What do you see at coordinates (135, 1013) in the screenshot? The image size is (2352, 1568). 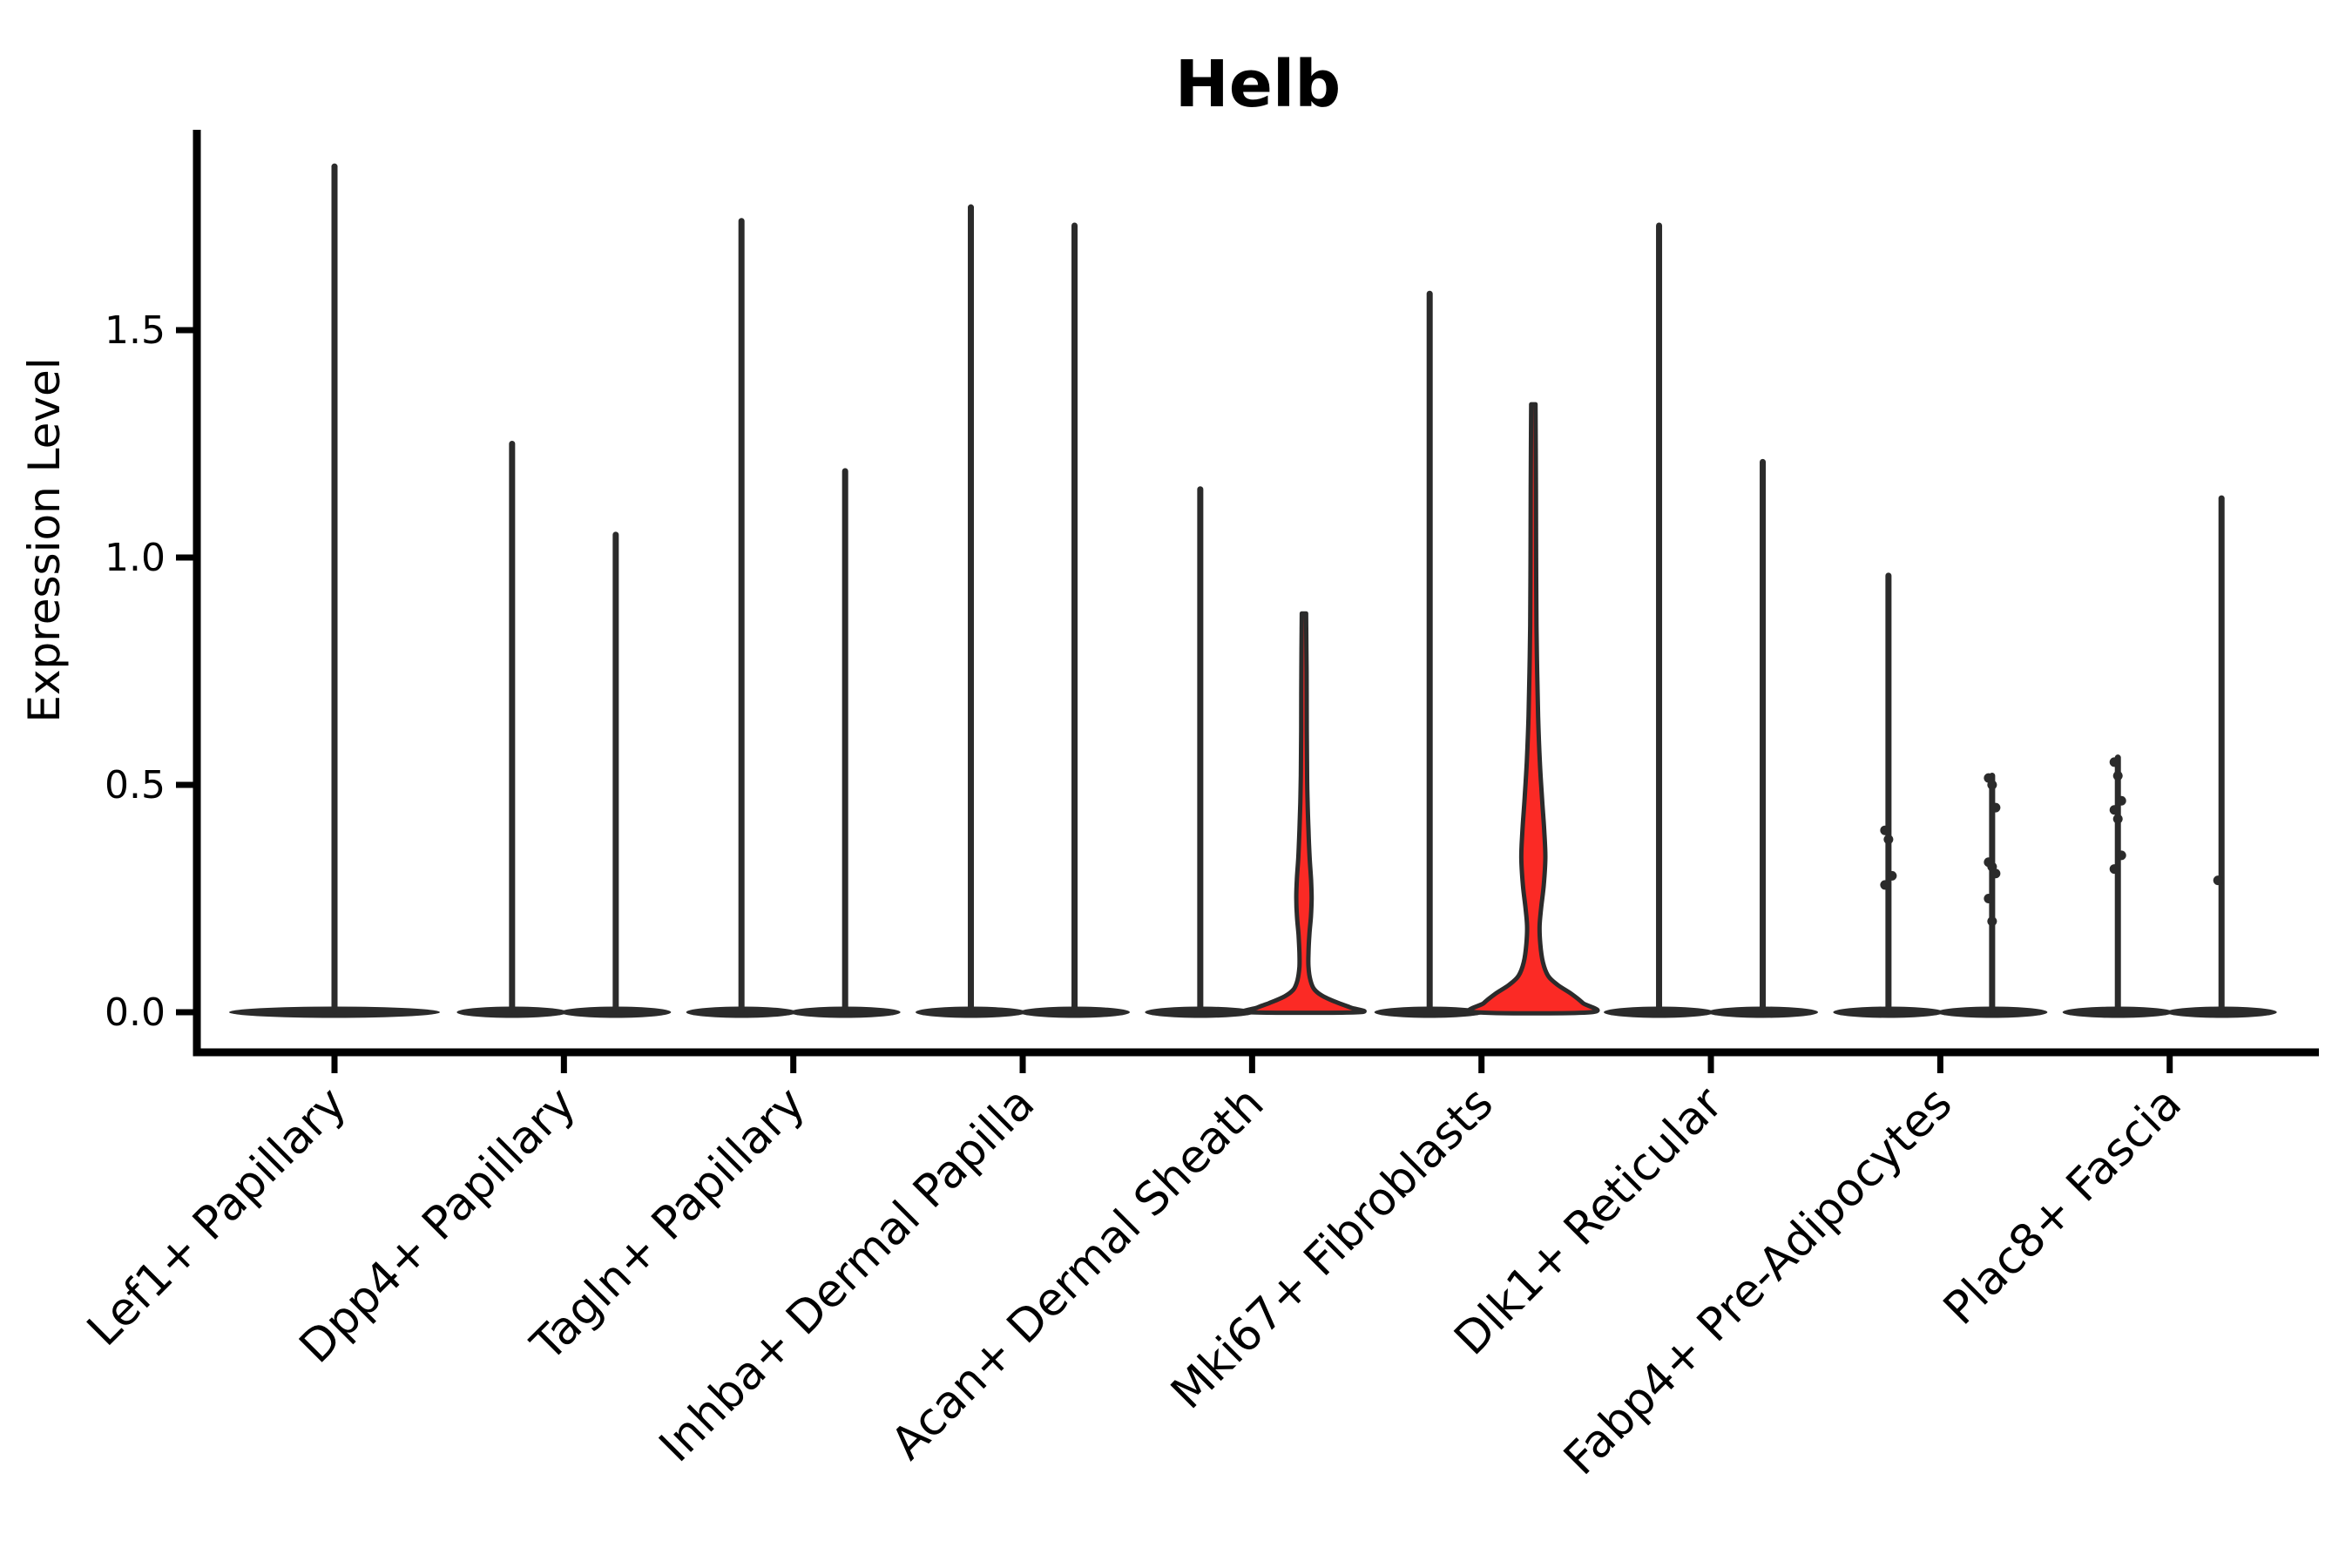 I see `y-tick-label: 0.0` at bounding box center [135, 1013].